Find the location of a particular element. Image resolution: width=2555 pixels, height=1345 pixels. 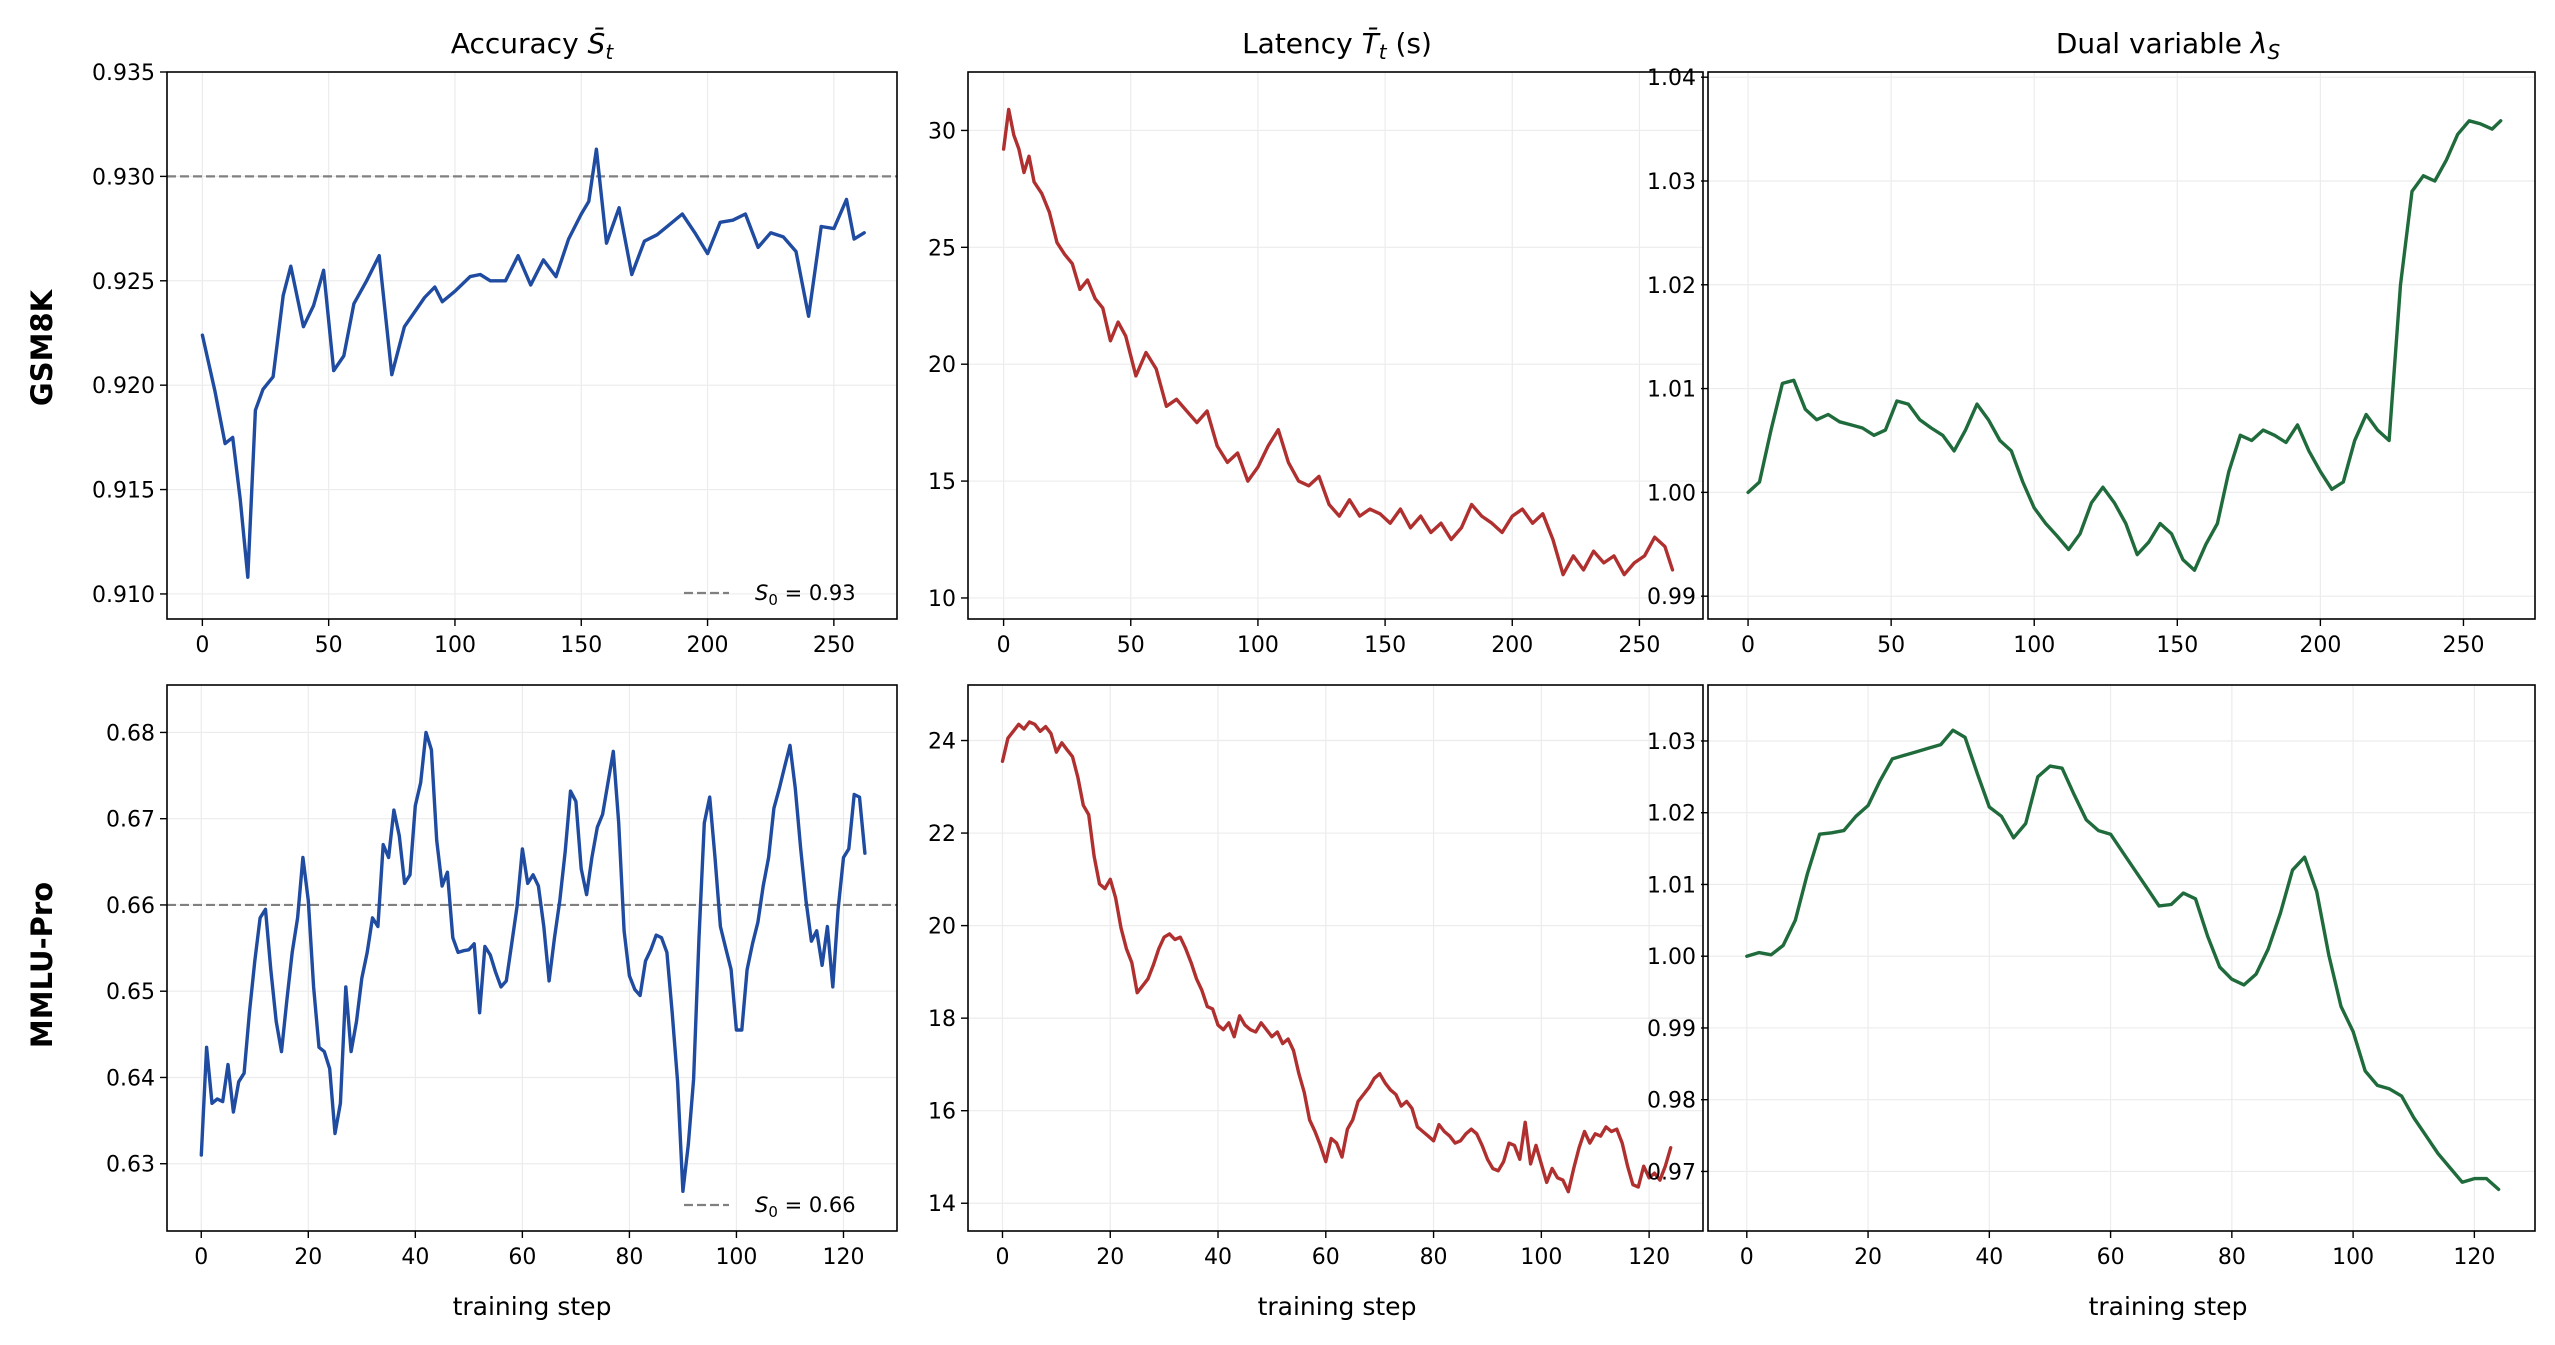

row-label-mmlu-pro: MMLU-Pro is located at coordinates (42, 965).